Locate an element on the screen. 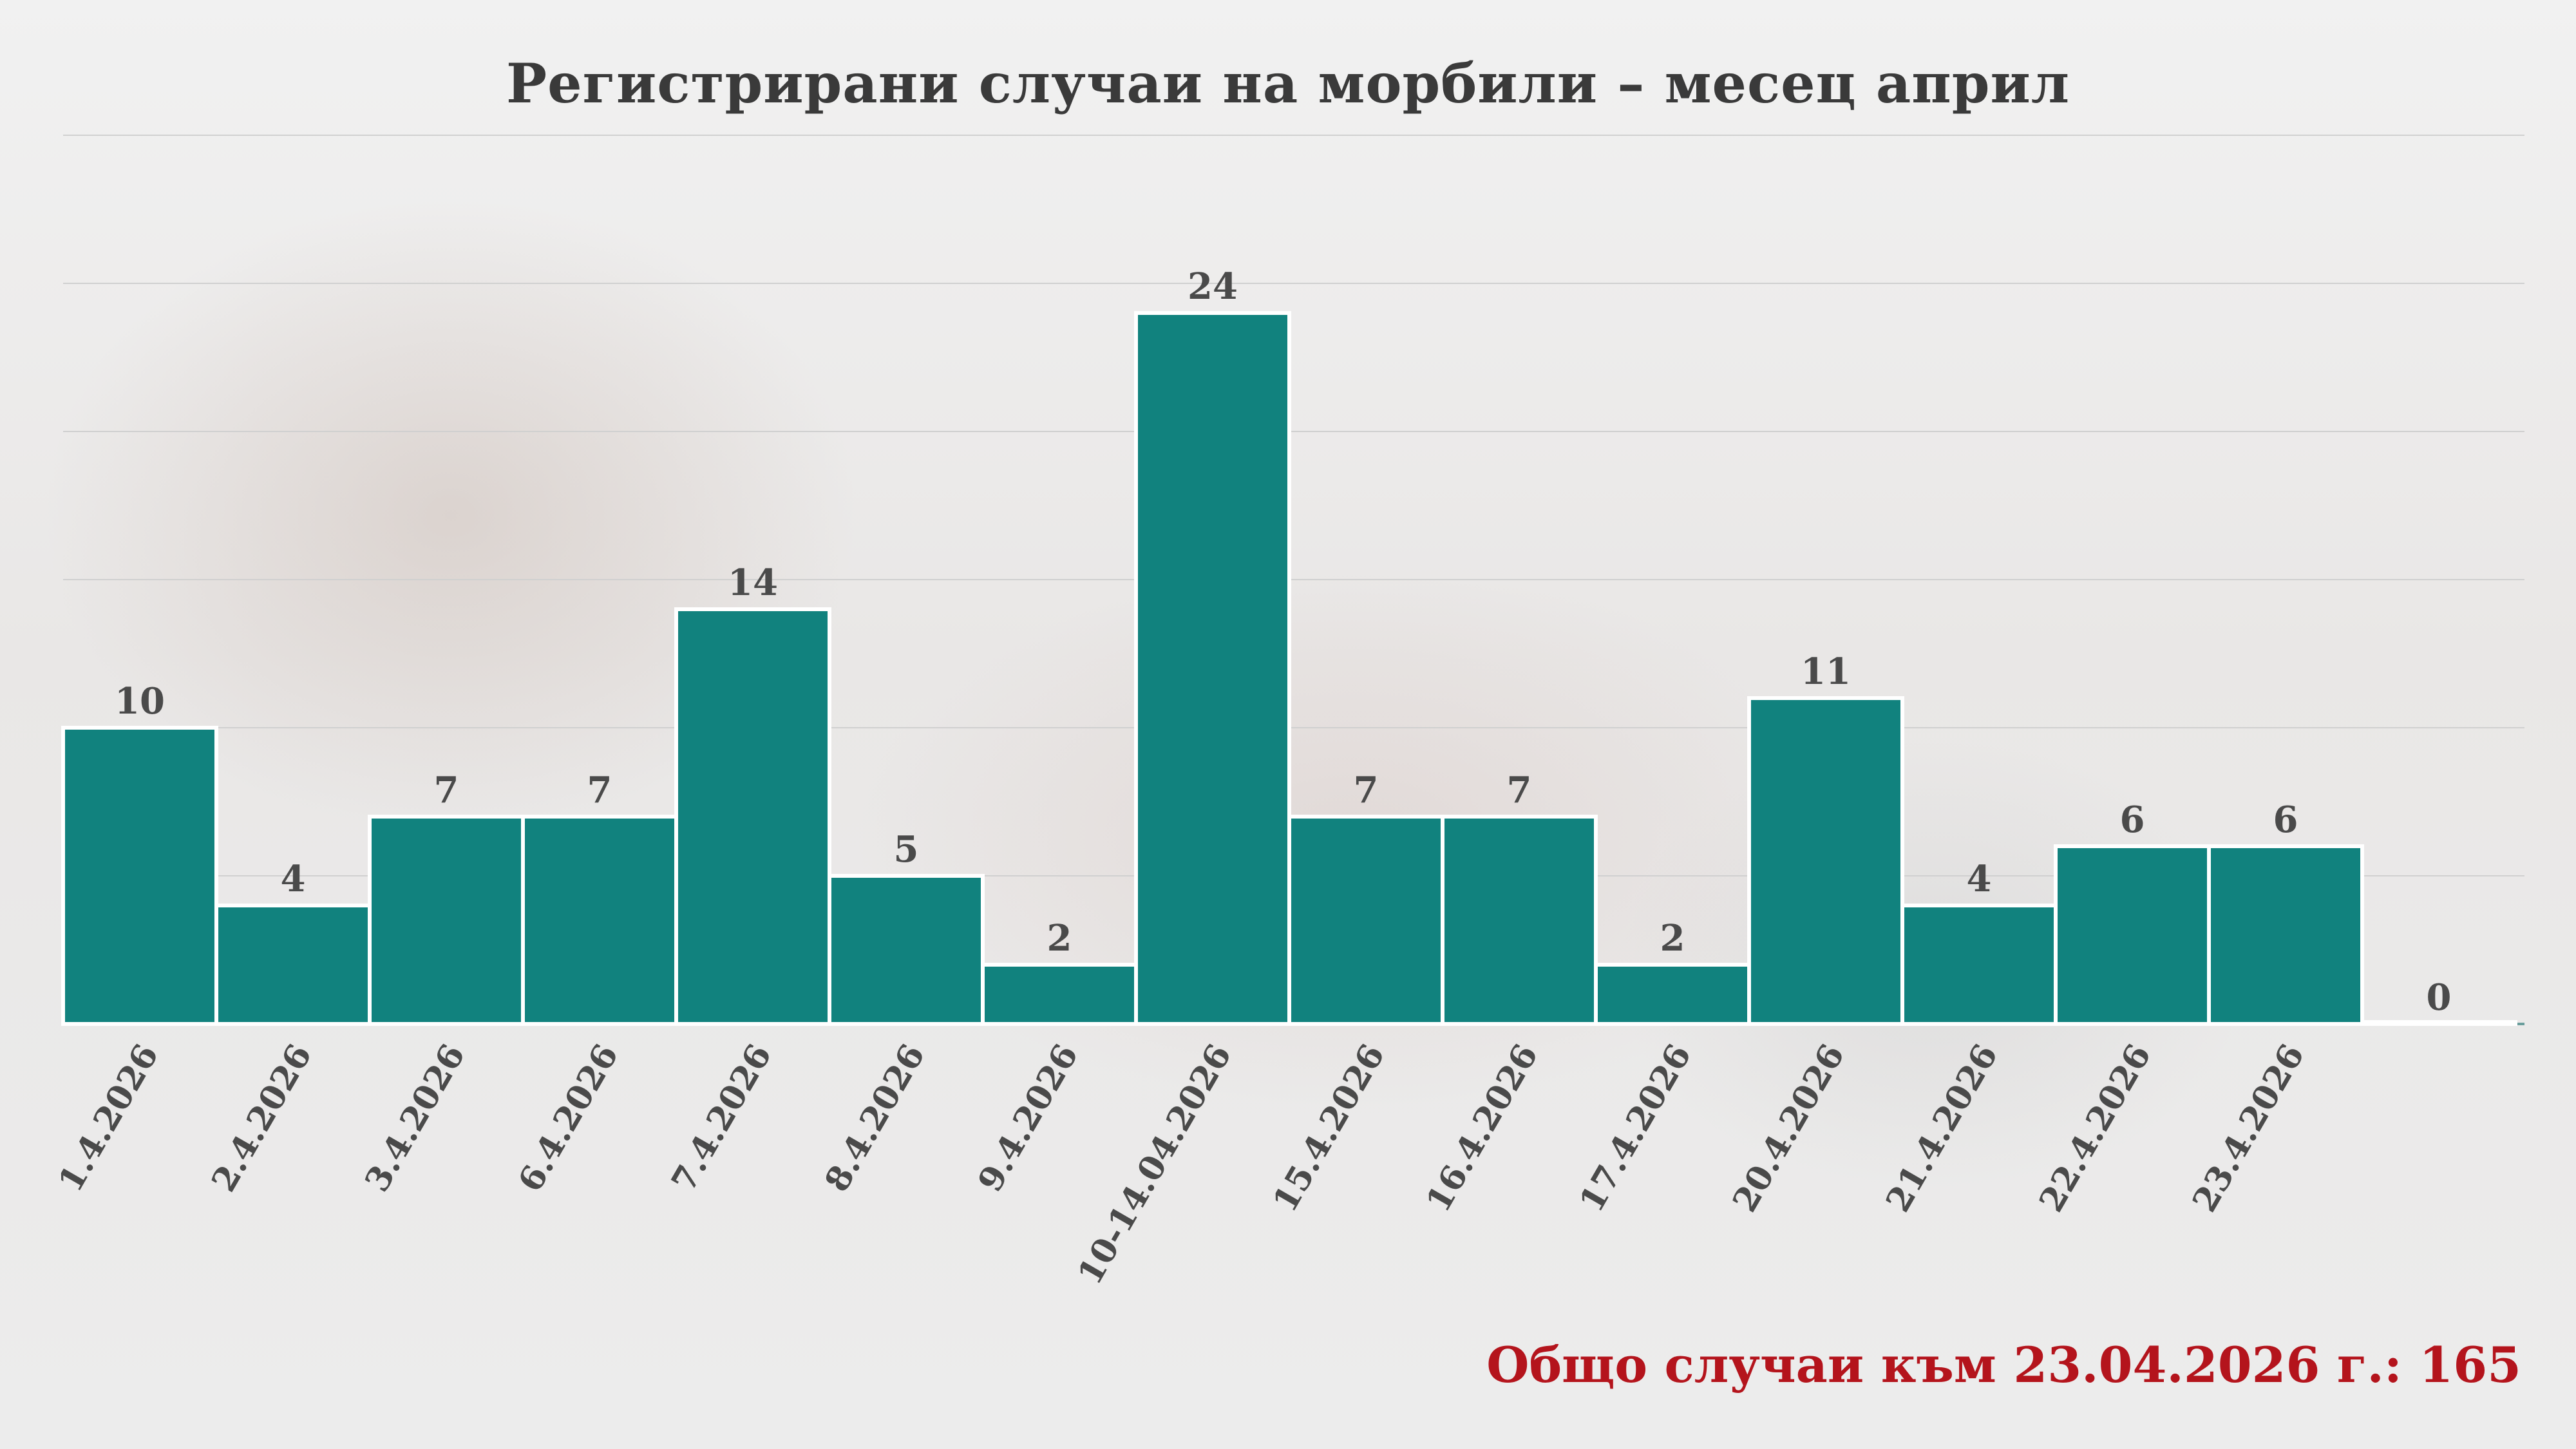  bar-value-label: 14 is located at coordinates (753, 583).